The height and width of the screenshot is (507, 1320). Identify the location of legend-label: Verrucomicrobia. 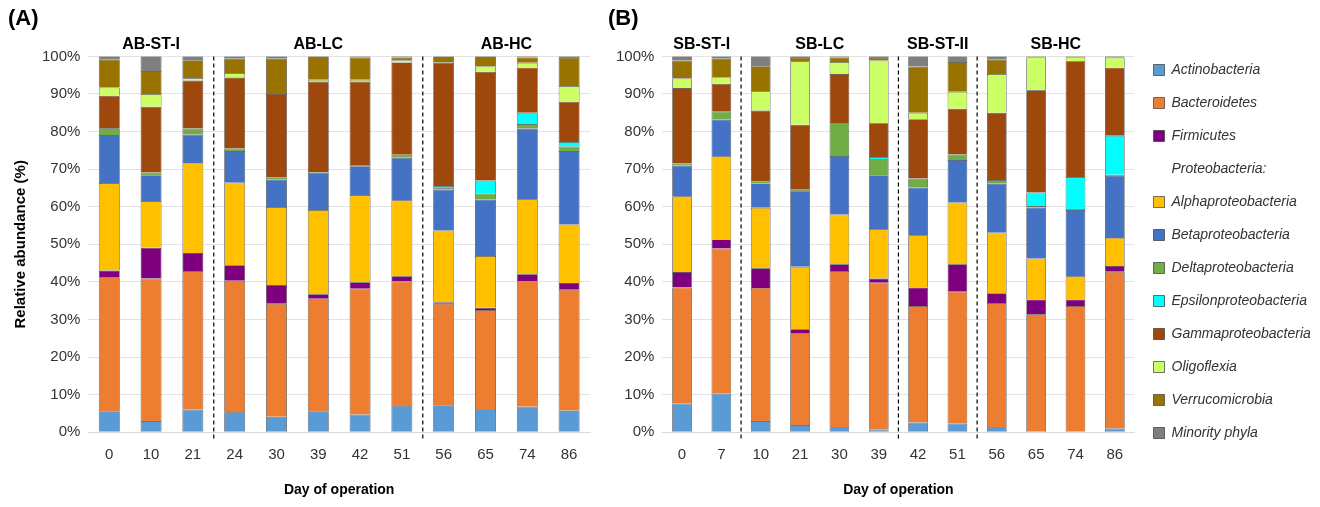
(1222, 398).